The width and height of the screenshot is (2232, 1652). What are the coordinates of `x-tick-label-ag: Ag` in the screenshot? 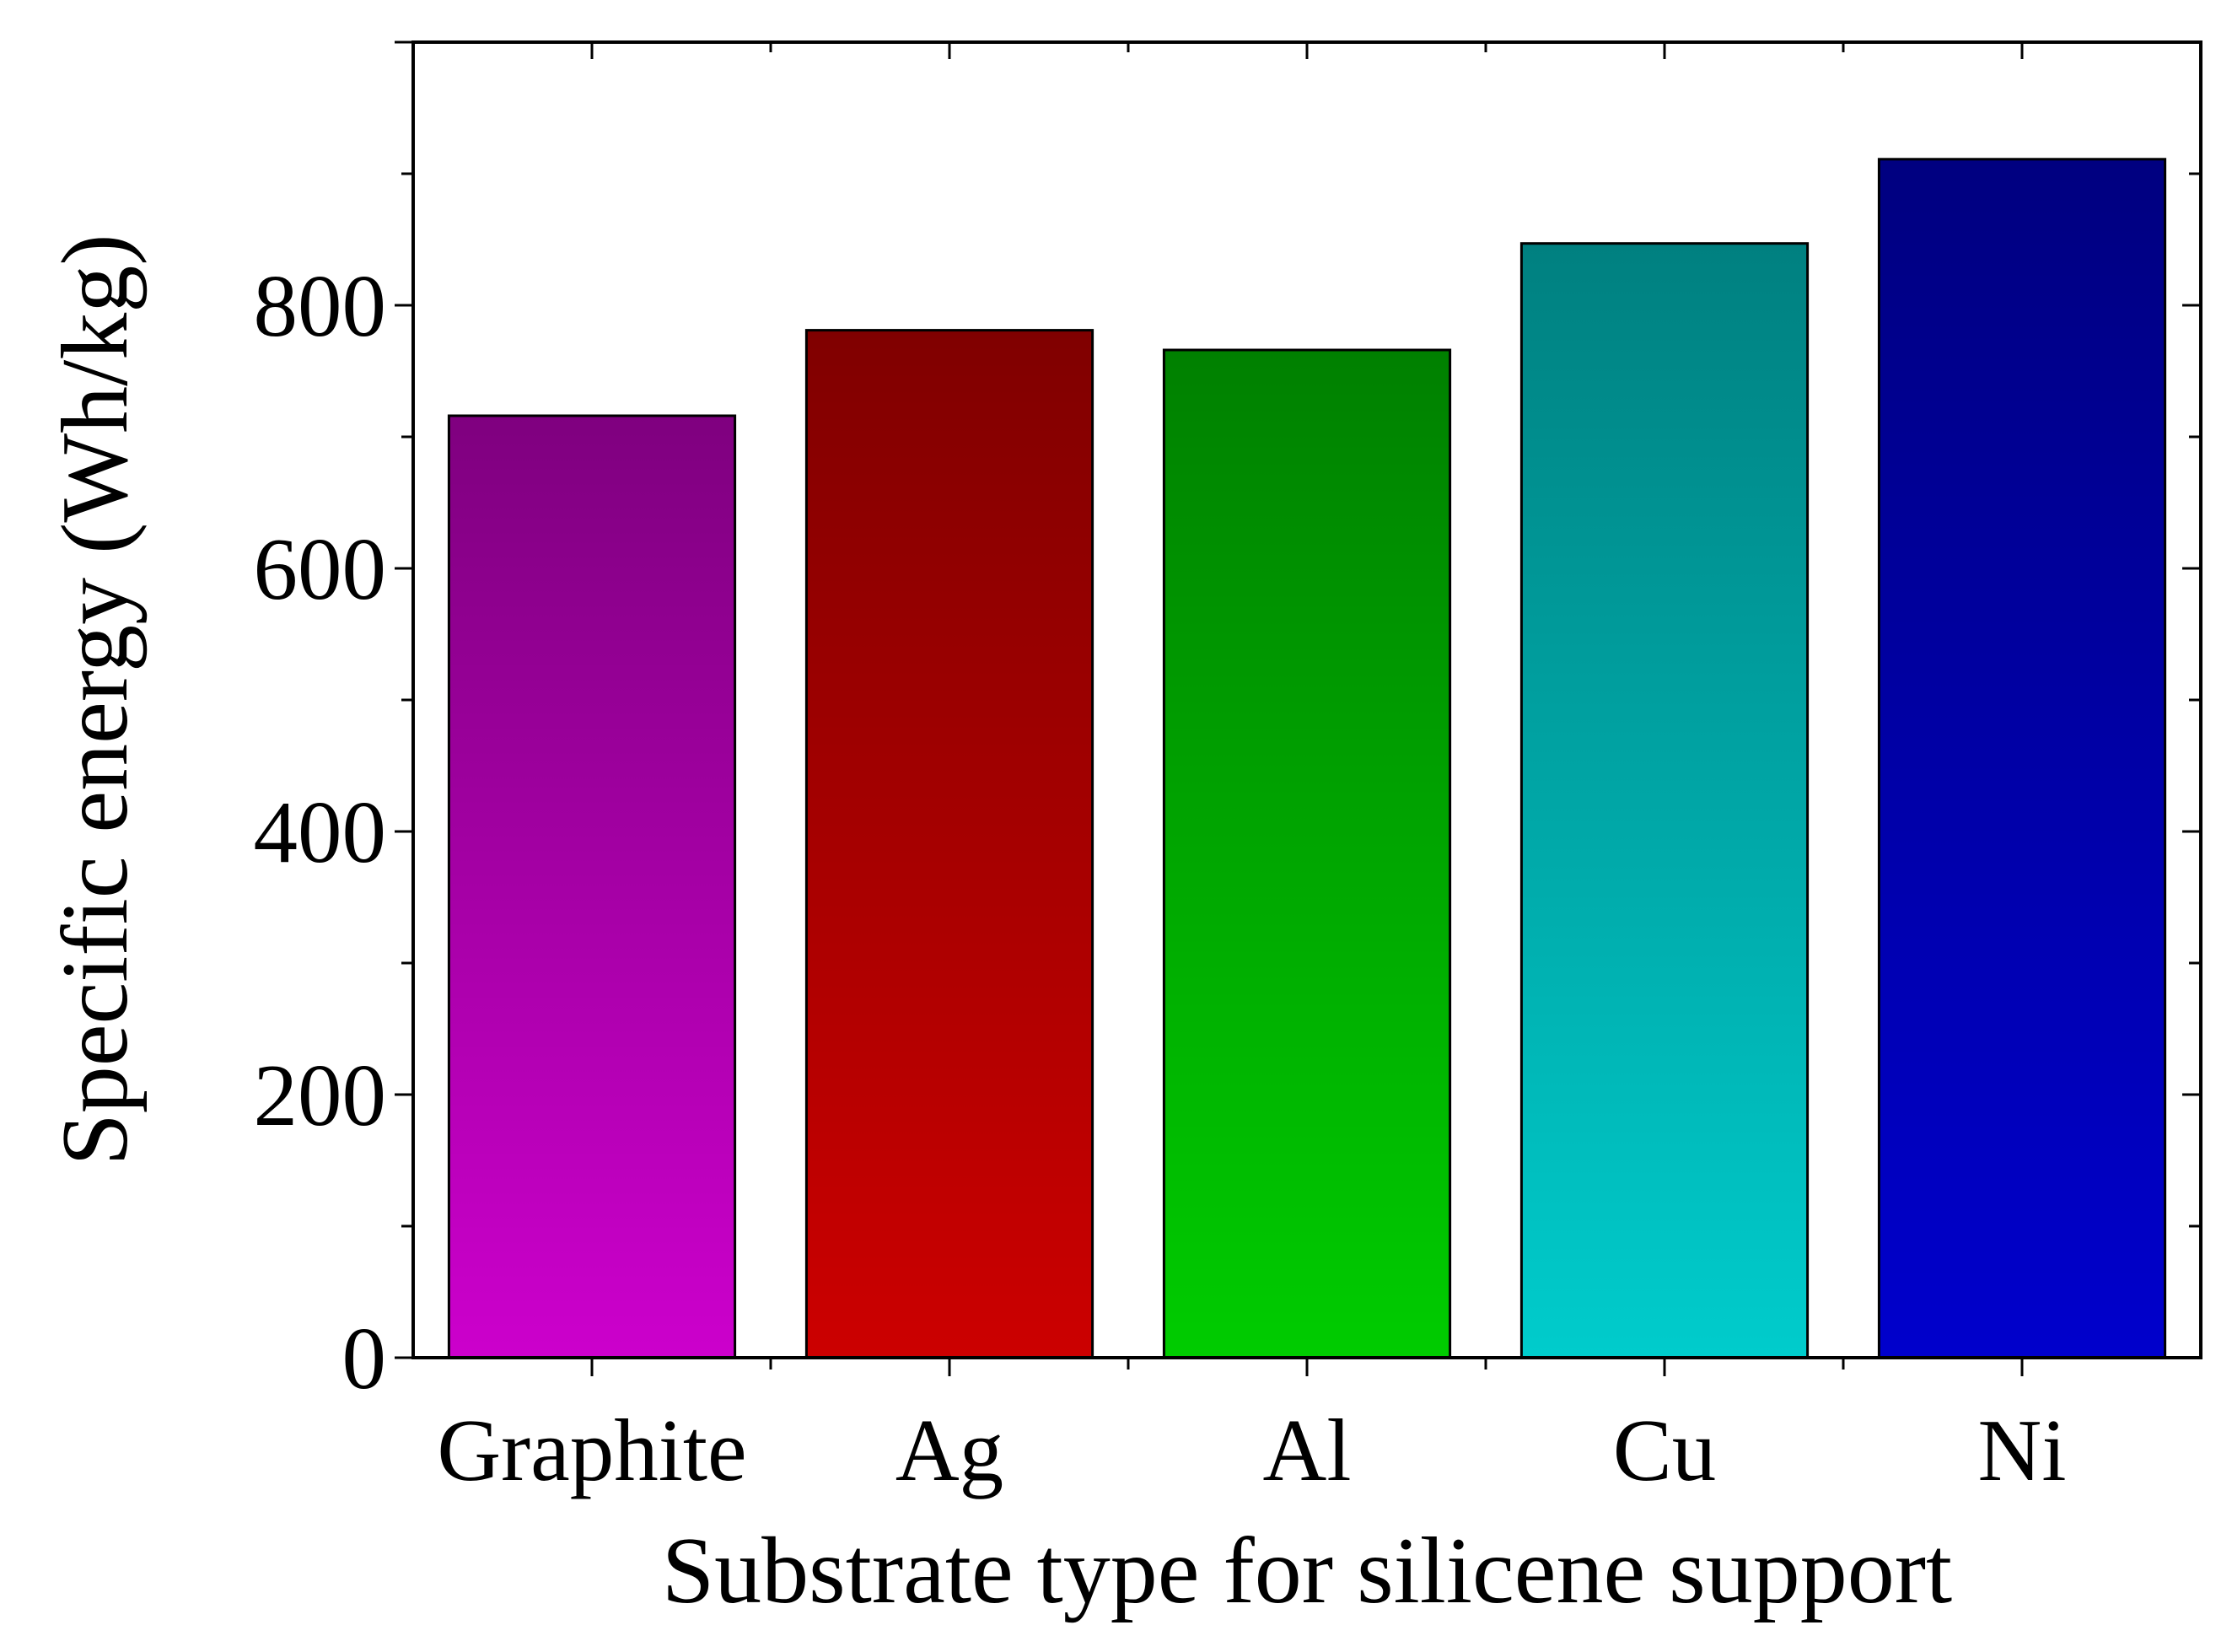 It's located at (949, 1450).